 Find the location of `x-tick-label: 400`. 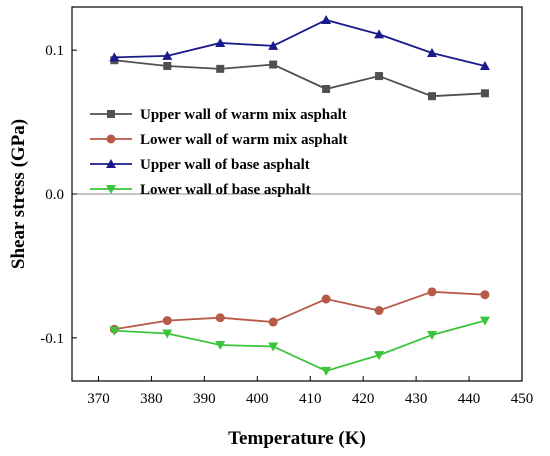

x-tick-label: 400 is located at coordinates (257, 399).